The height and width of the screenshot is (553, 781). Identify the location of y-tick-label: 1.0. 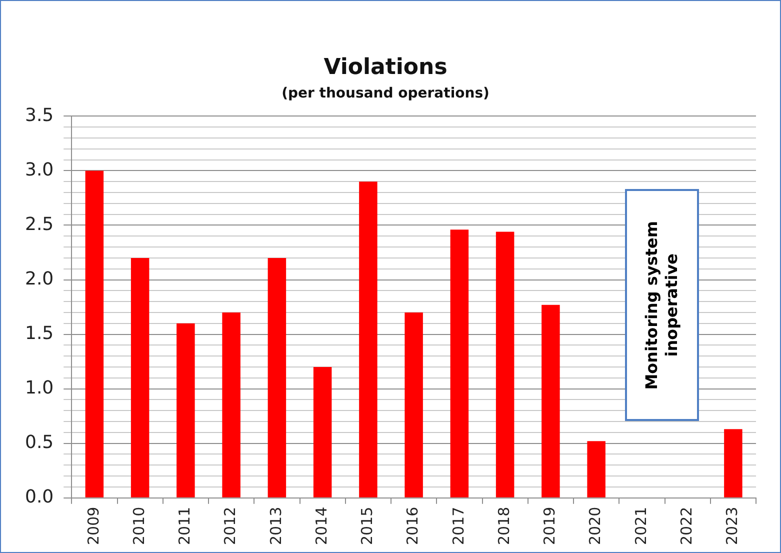
(39, 387).